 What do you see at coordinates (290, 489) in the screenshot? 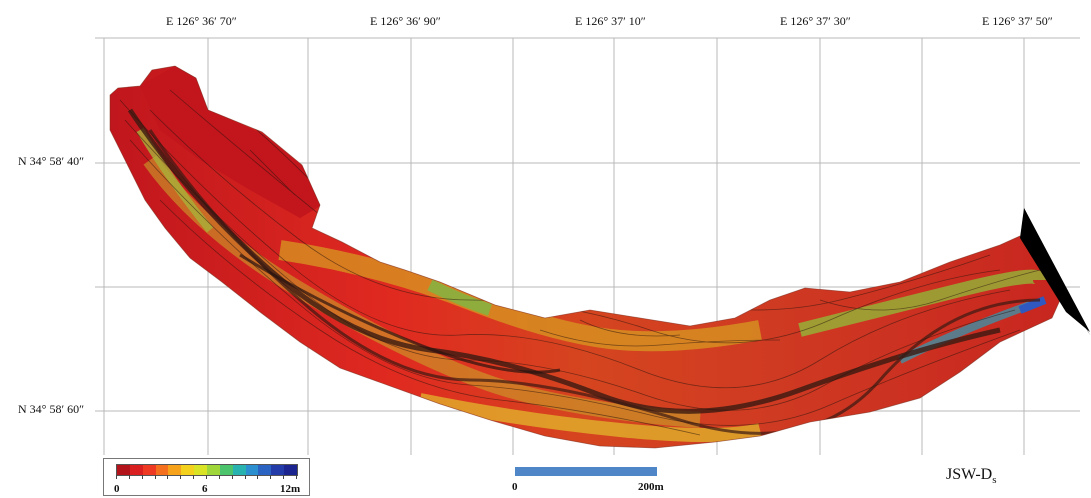
I see `legend-max-label: 12m` at bounding box center [290, 489].